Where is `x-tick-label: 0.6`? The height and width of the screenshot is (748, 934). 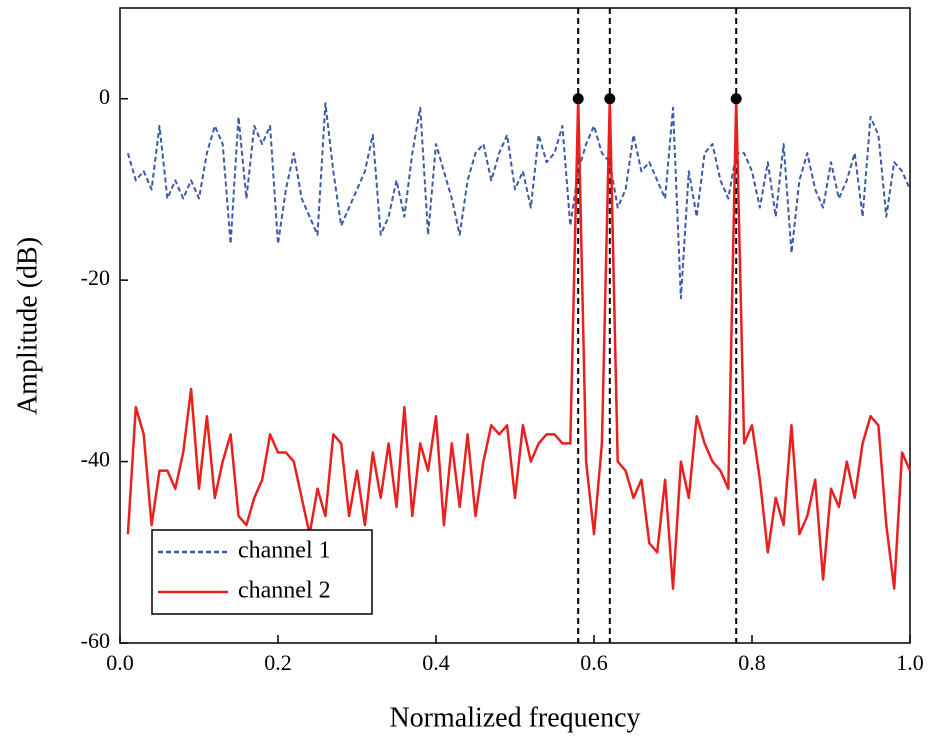 x-tick-label: 0.6 is located at coordinates (594, 662).